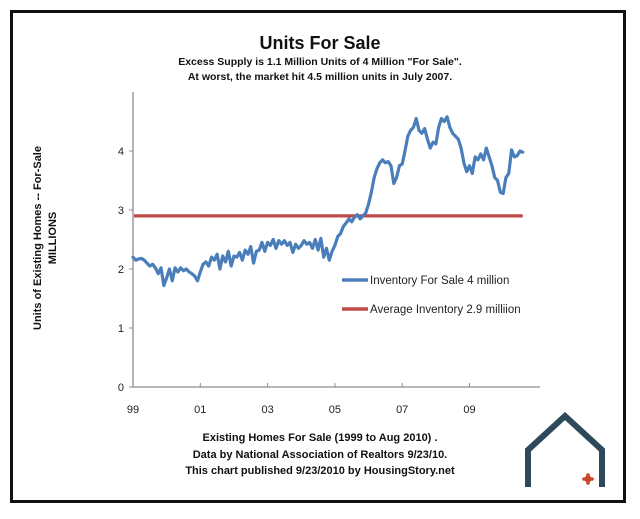  Describe the element at coordinates (133, 410) in the screenshot. I see `x-tick-label: 99` at that location.